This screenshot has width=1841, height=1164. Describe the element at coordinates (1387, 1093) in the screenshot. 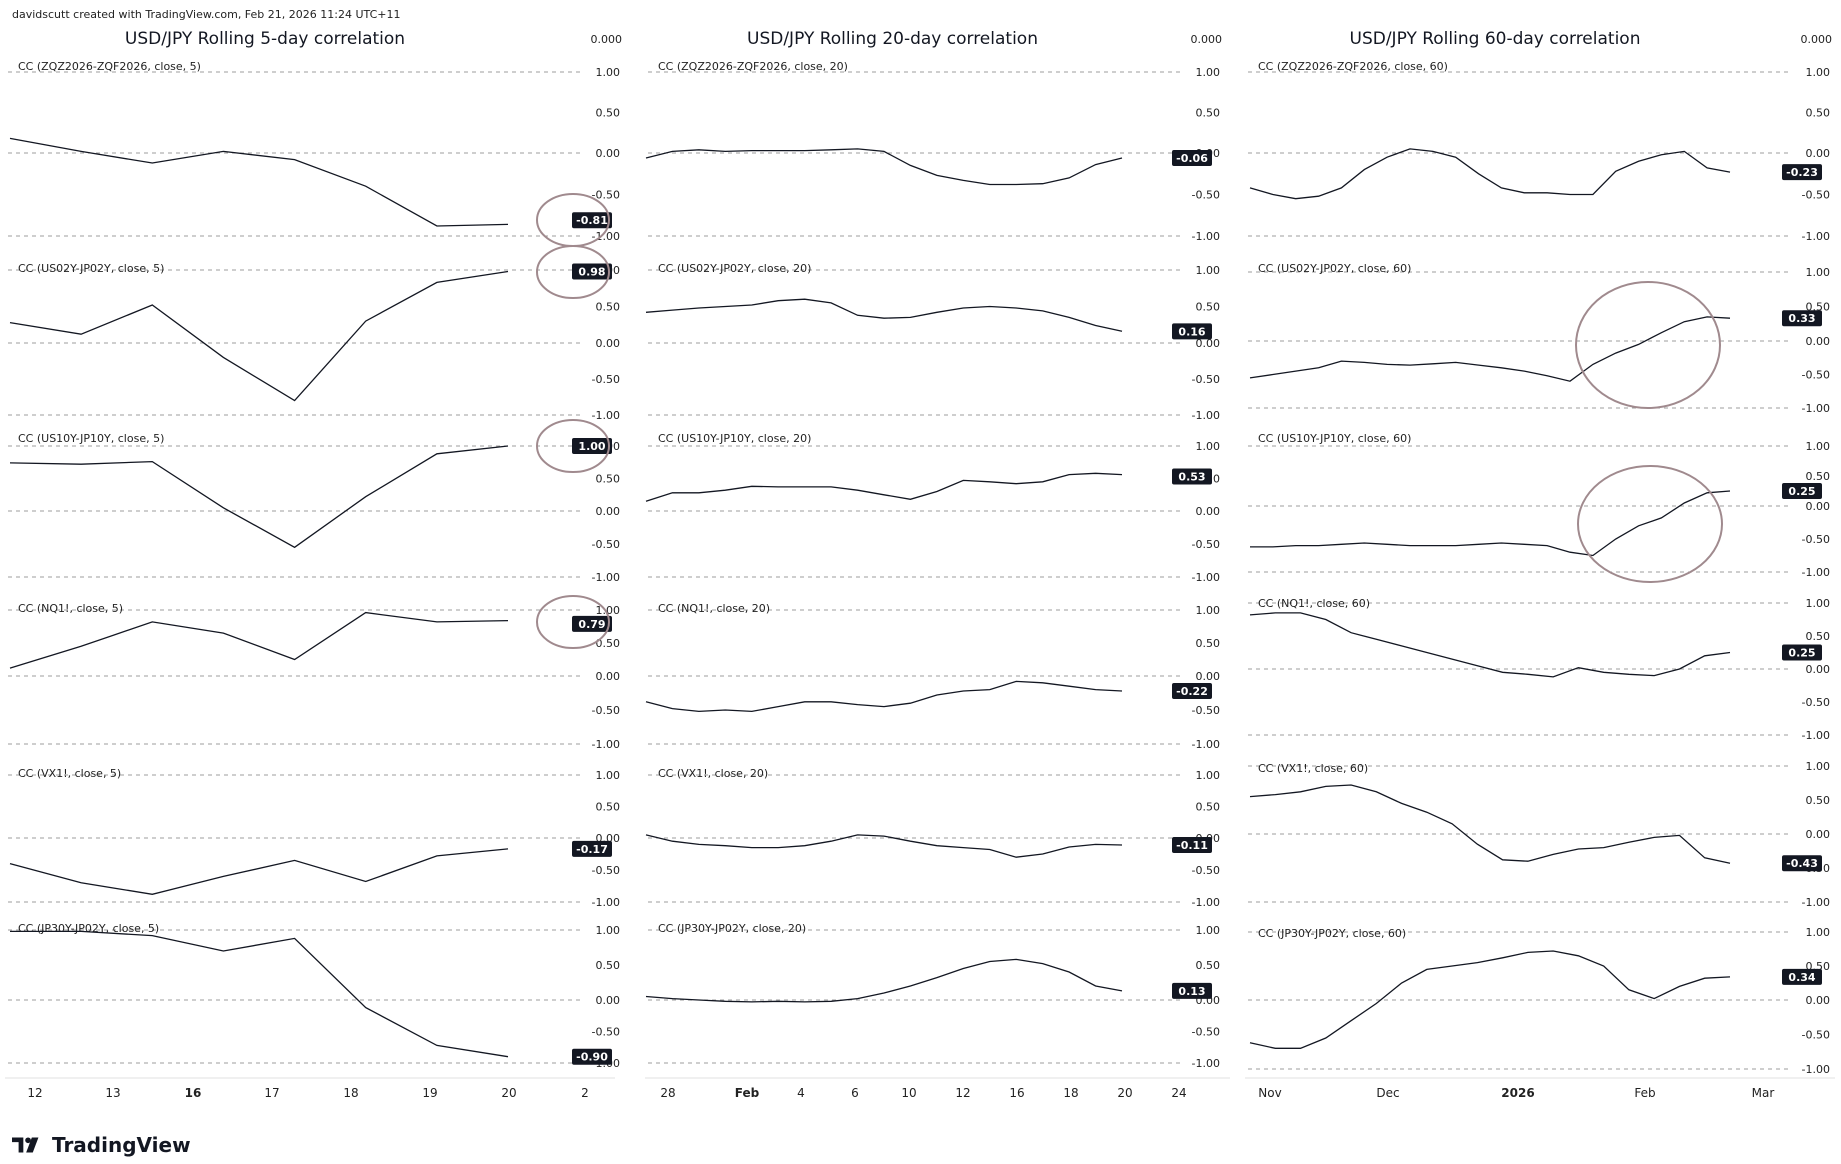

I see `x-tick-label: Dec` at that location.